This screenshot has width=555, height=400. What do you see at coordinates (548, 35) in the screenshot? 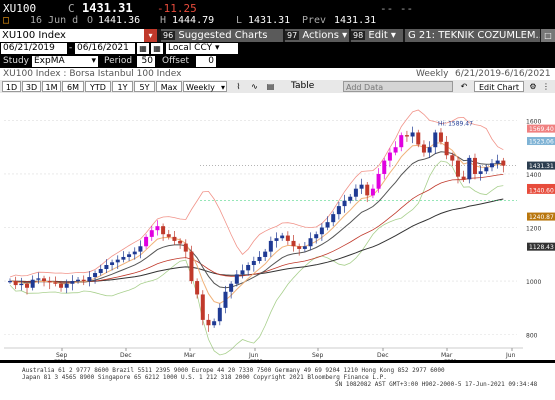
I see `window-control-icon: □` at bounding box center [548, 35].